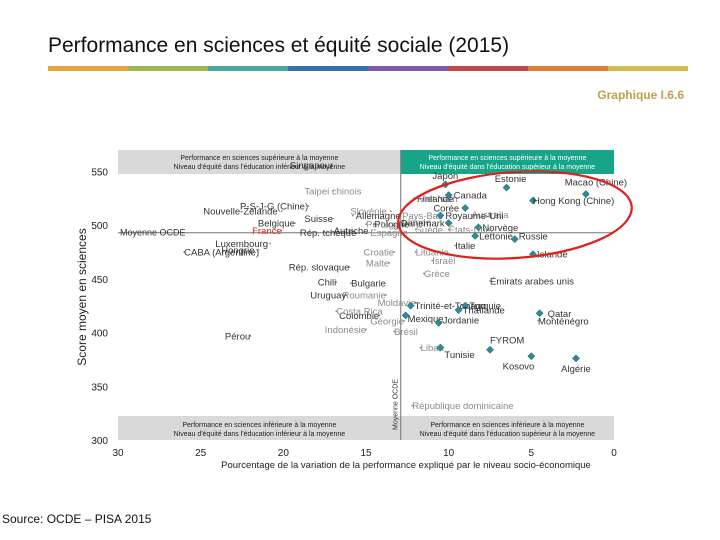 This screenshot has width=720, height=540. I want to click on data-point-label: Trinité-et-Tobago, so click(450, 306).